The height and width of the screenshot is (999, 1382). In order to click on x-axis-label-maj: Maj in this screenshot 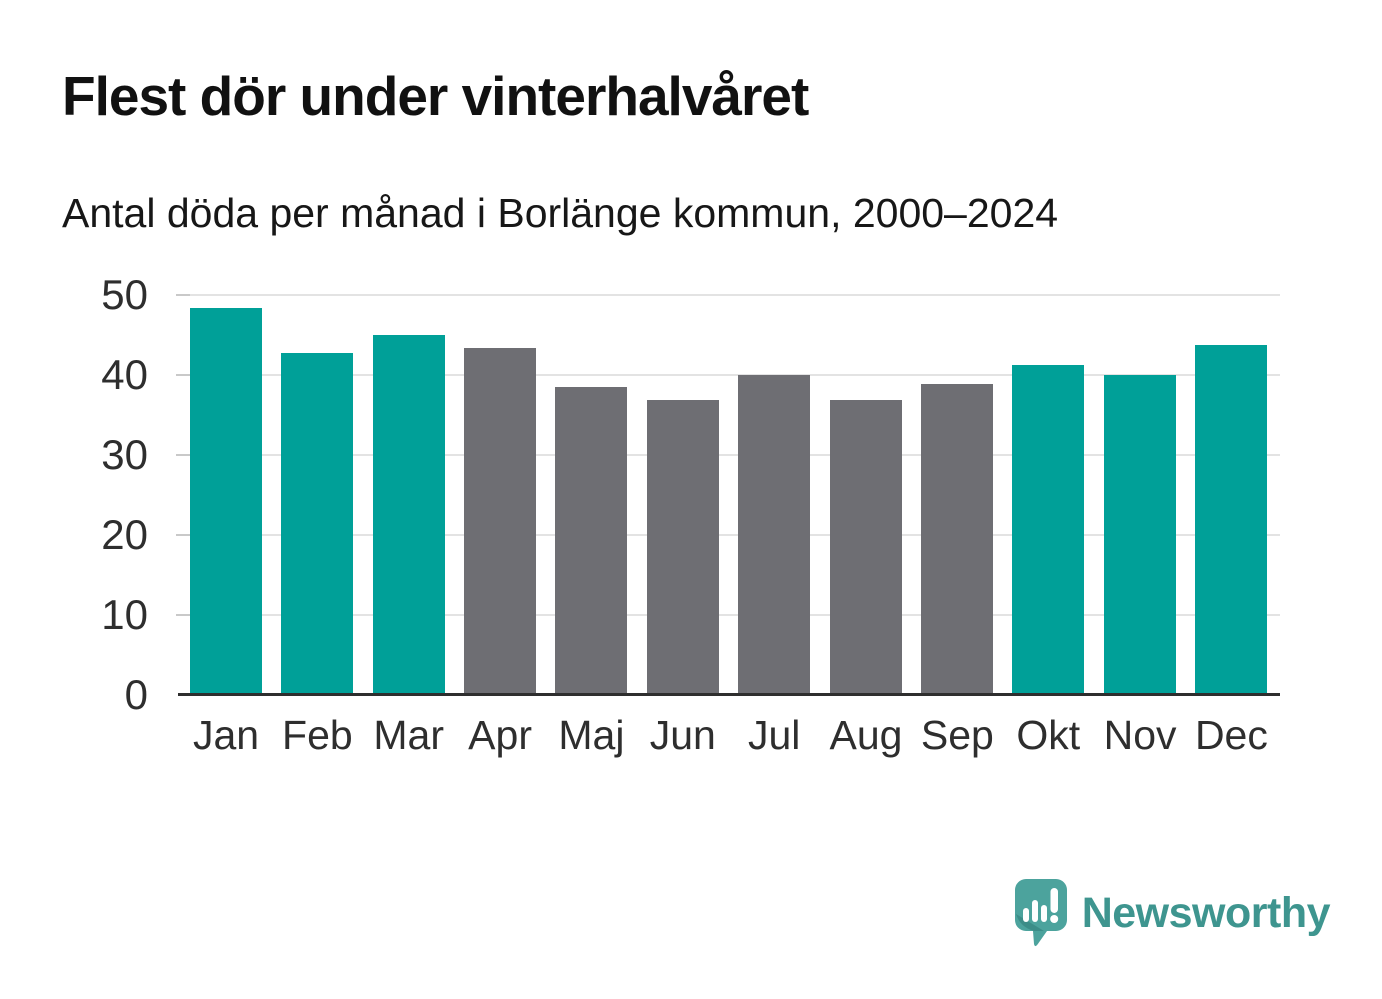, I will do `click(591, 735)`.